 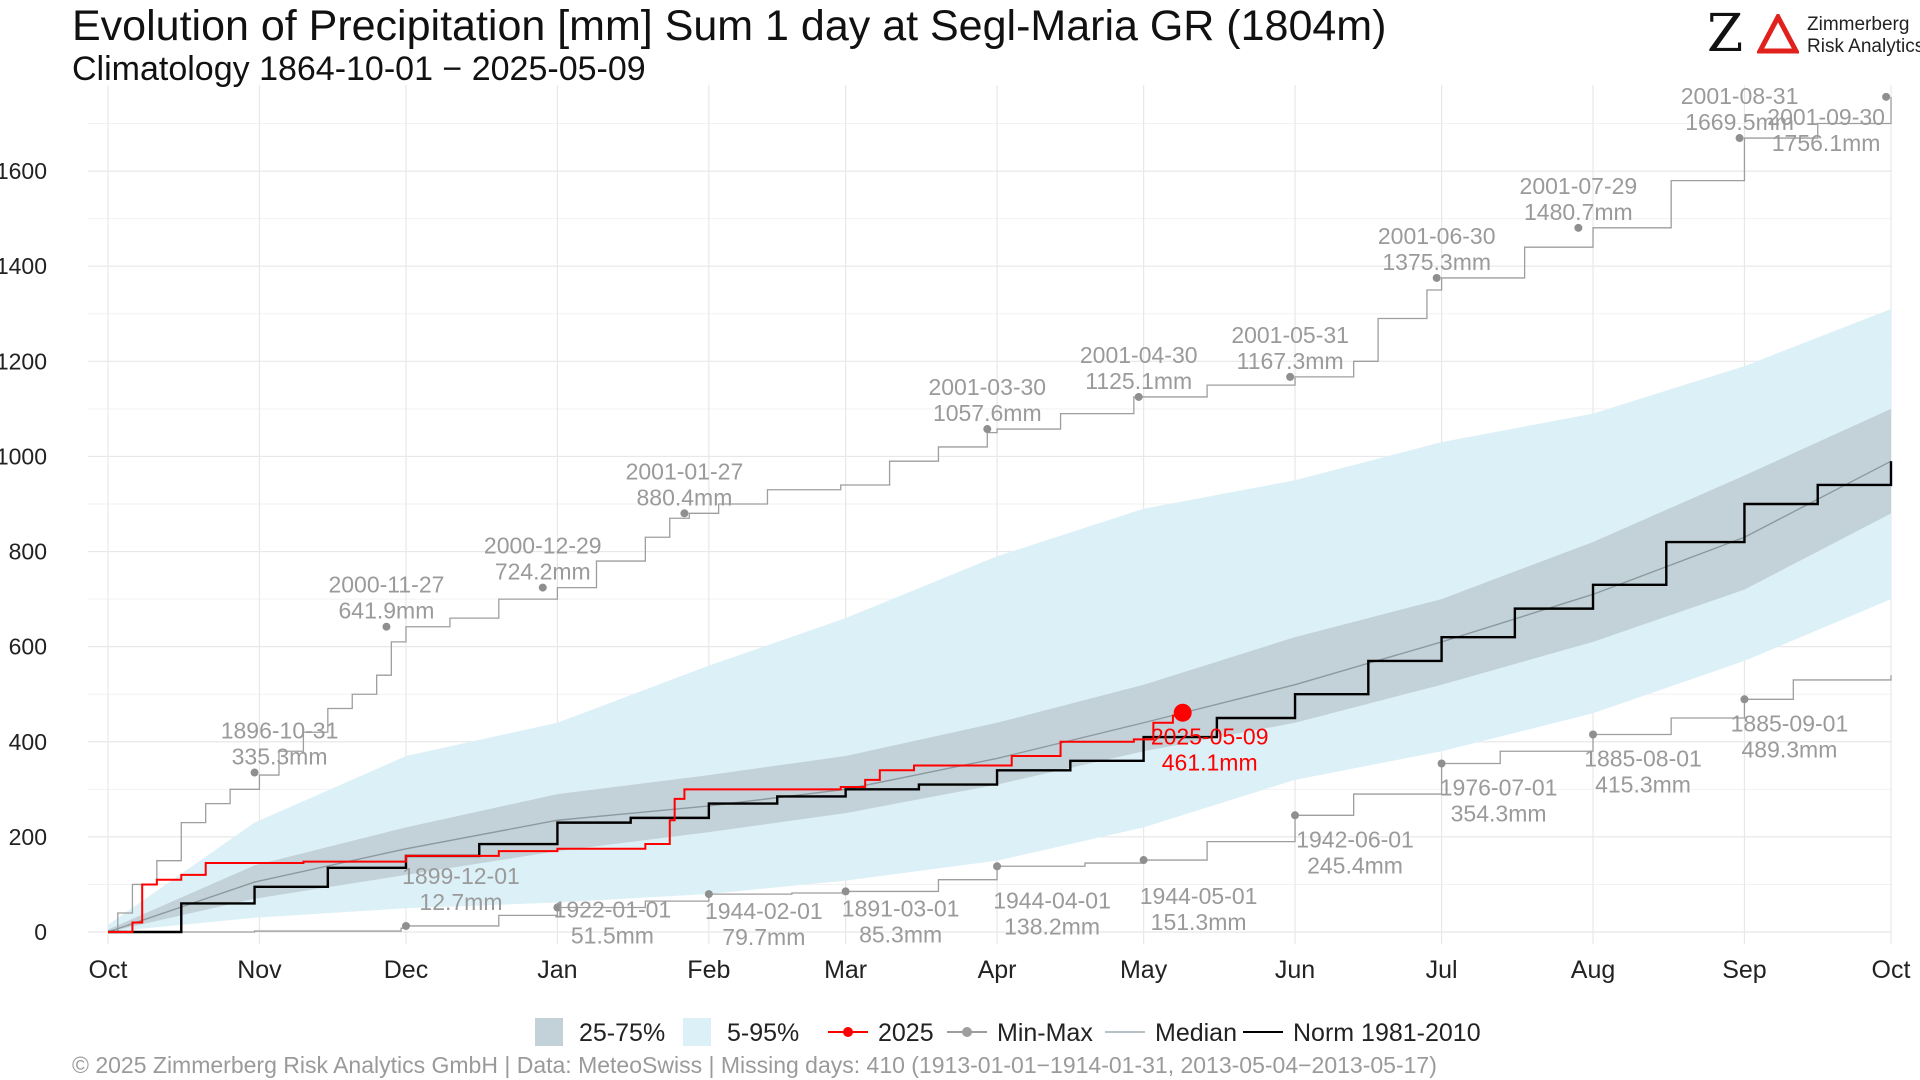 I want to click on x-tick-label: Jul, so click(x=1442, y=970).